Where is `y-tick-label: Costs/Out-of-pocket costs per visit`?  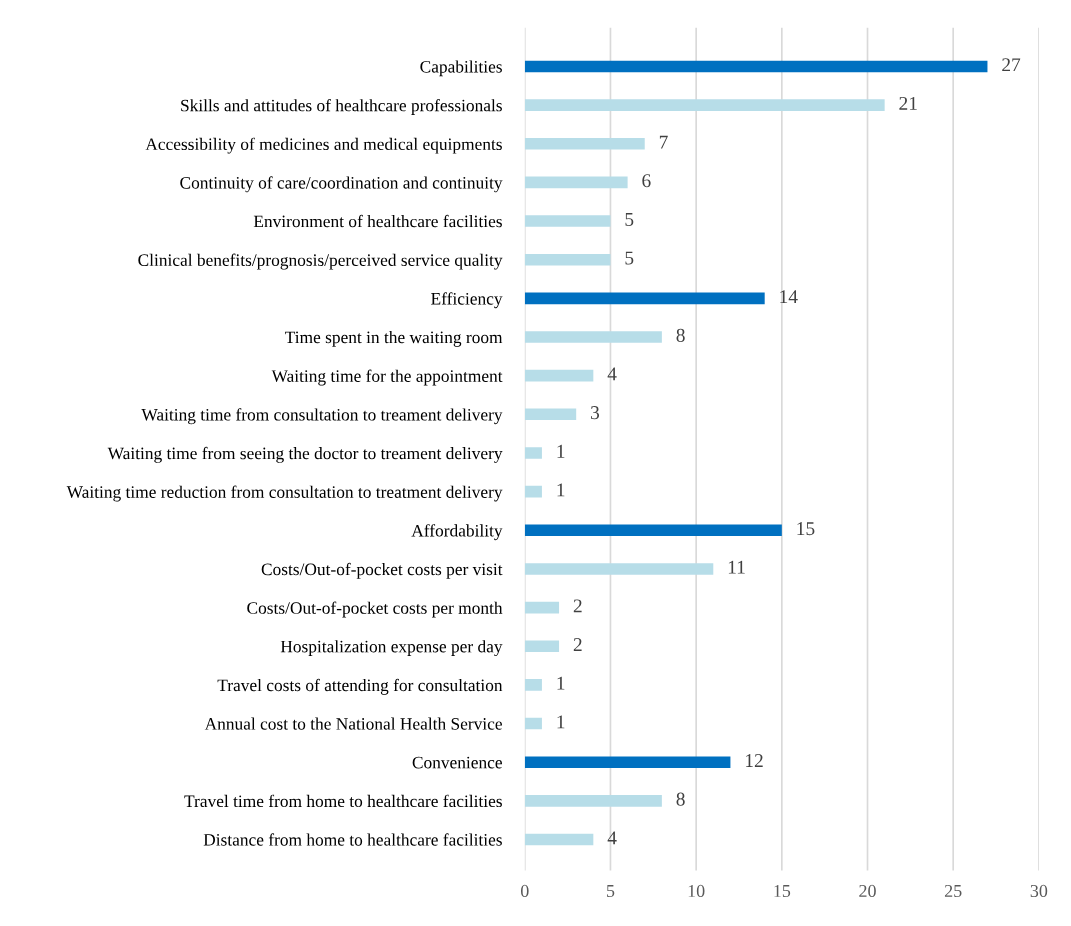 y-tick-label: Costs/Out-of-pocket costs per visit is located at coordinates (382, 570).